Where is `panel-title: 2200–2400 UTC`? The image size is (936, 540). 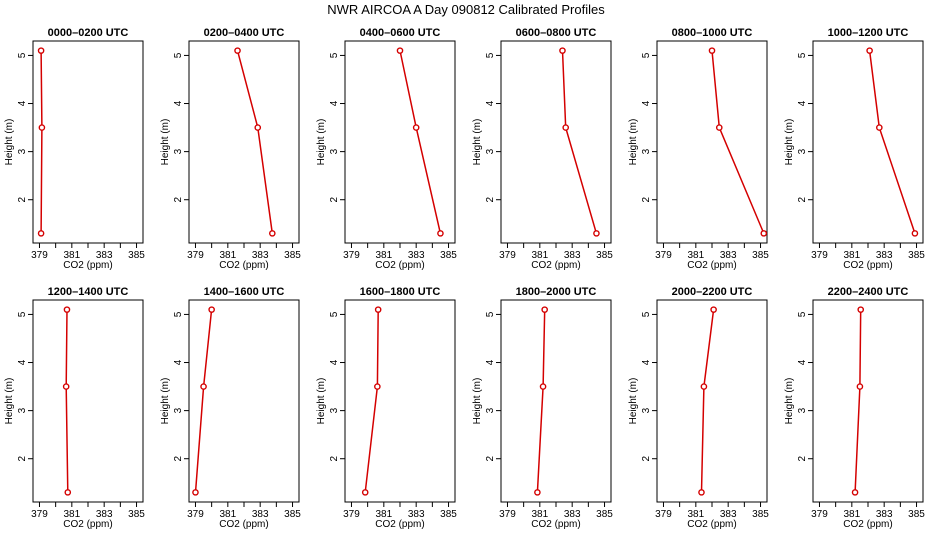
panel-title: 2200–2400 UTC is located at coordinates (868, 292).